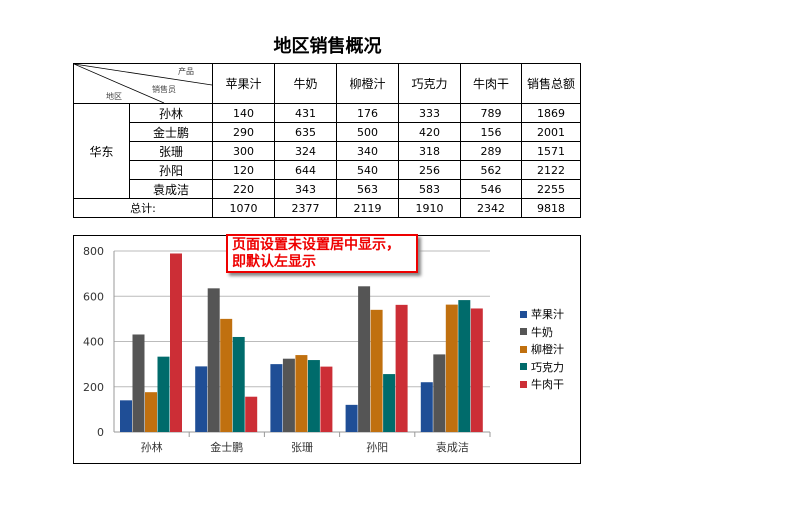 Image resolution: width=787 pixels, height=516 pixels. Describe the element at coordinates (551, 83) in the screenshot. I see `col-header: 销售总额` at that location.